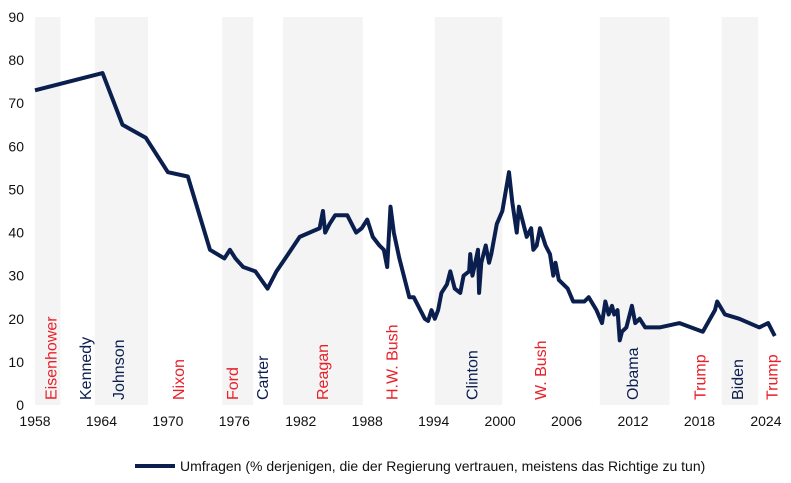 The width and height of the screenshot is (791, 483). Describe the element at coordinates (633, 373) in the screenshot. I see `president-label: Obama` at that location.